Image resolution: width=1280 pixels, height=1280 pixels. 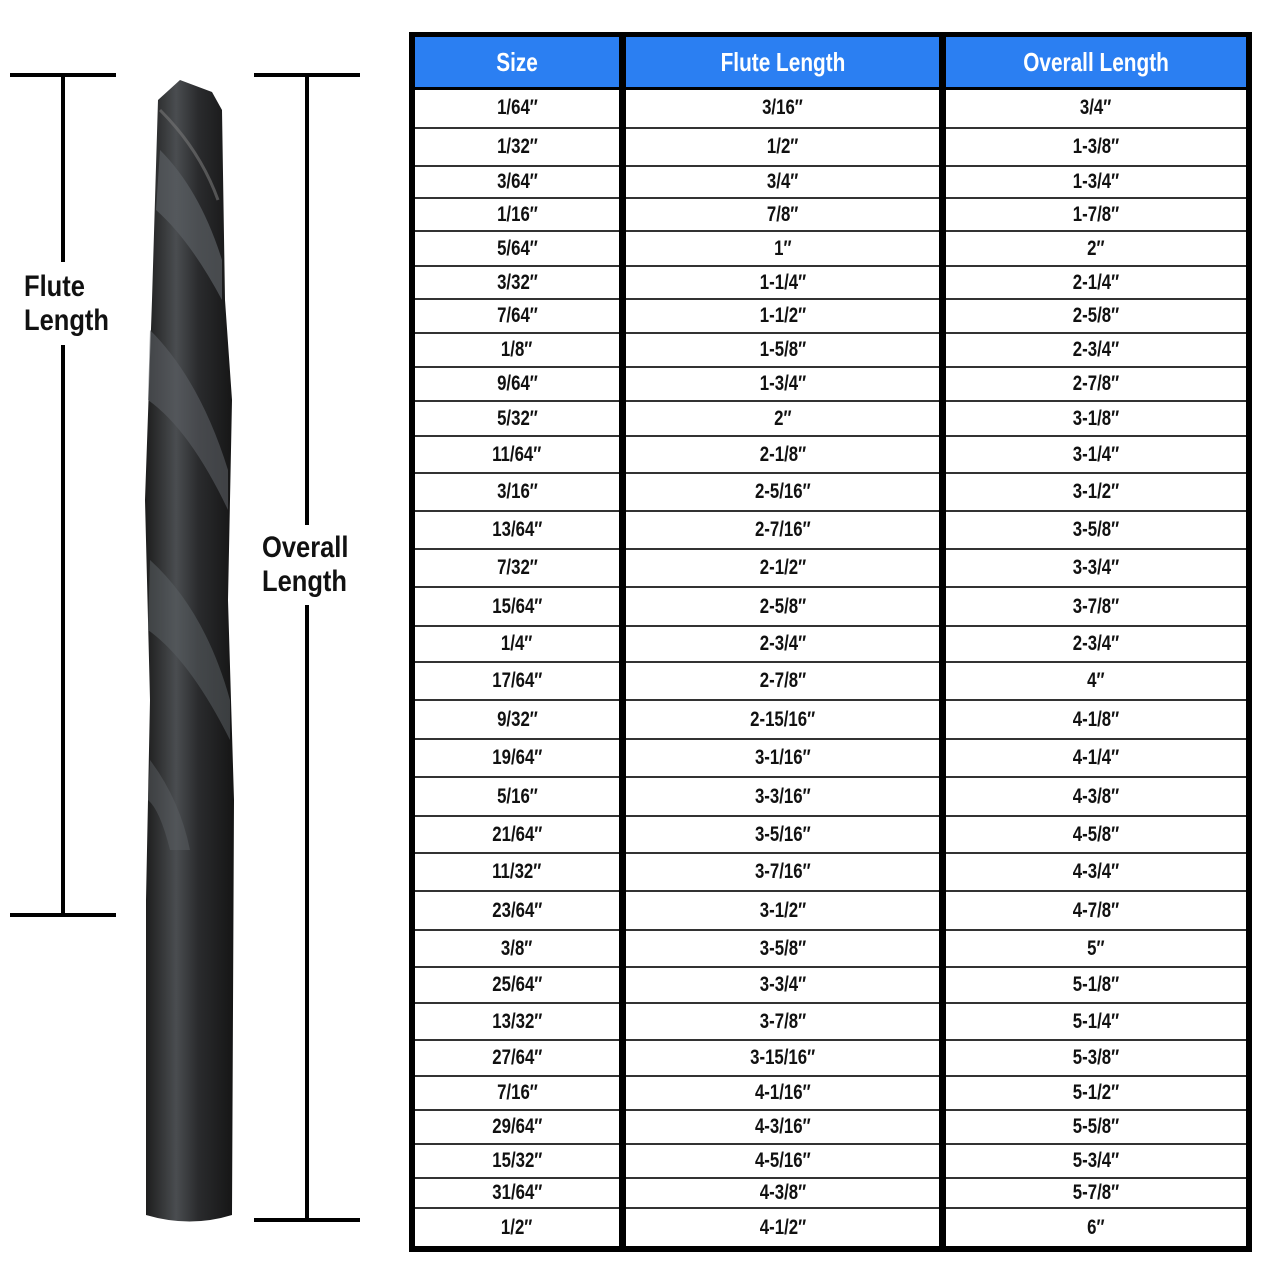 What do you see at coordinates (1096, 567) in the screenshot?
I see `overall-length-cell: 3-3/4″` at bounding box center [1096, 567].